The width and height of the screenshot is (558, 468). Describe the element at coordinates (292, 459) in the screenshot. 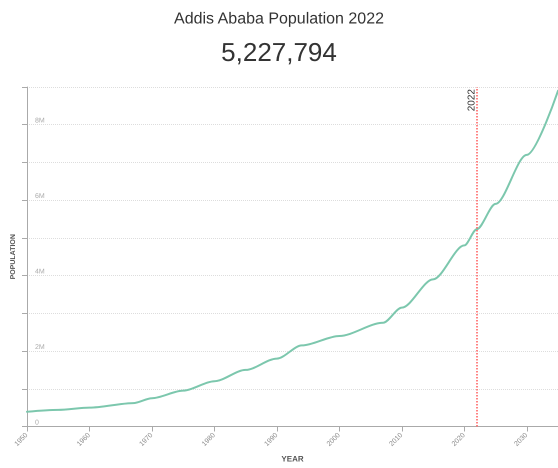

I see `x-axis-title: YEAR` at that location.